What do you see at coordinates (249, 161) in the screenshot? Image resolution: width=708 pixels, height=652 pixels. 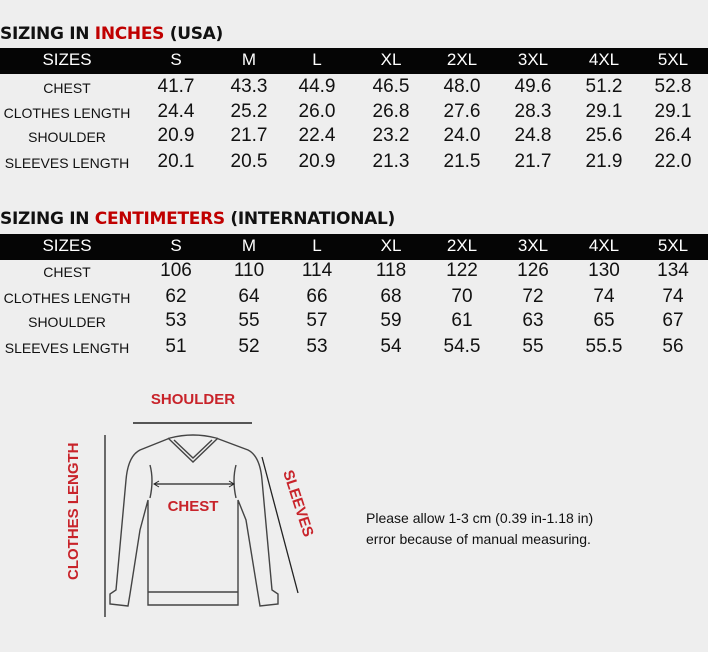 I see `value-cell: 20.5` at bounding box center [249, 161].